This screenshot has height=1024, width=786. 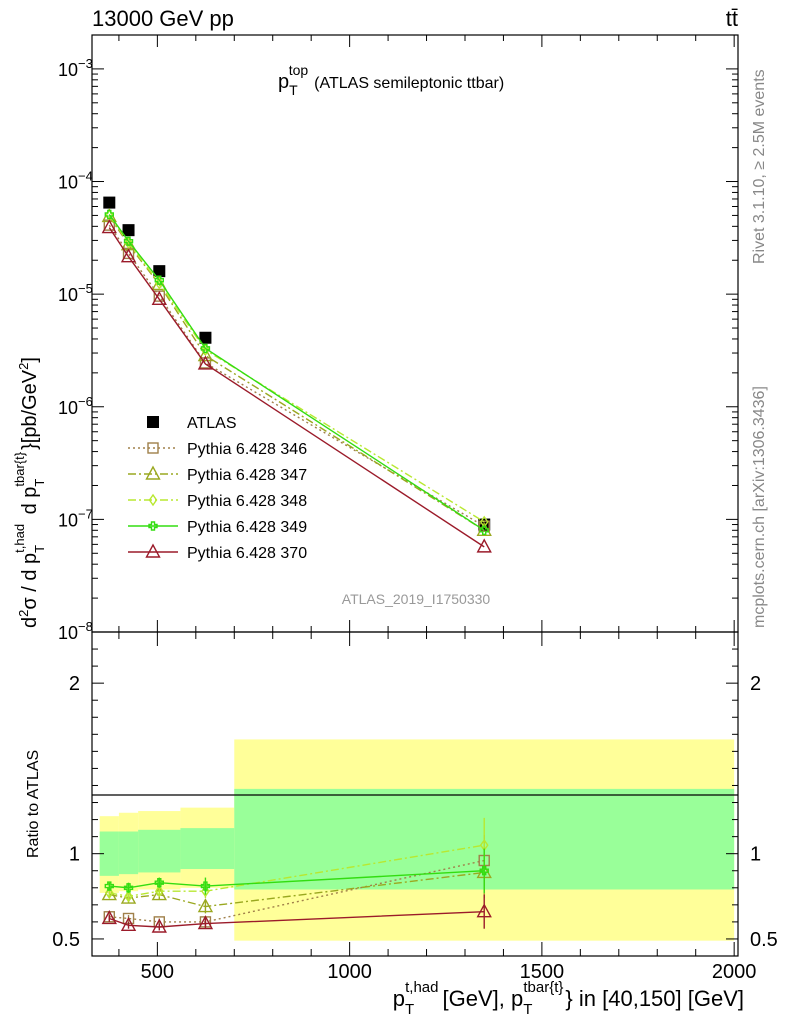 What do you see at coordinates (75, 518) in the screenshot?
I see `main-y-tick-label: 10⁻⁷` at bounding box center [75, 518].